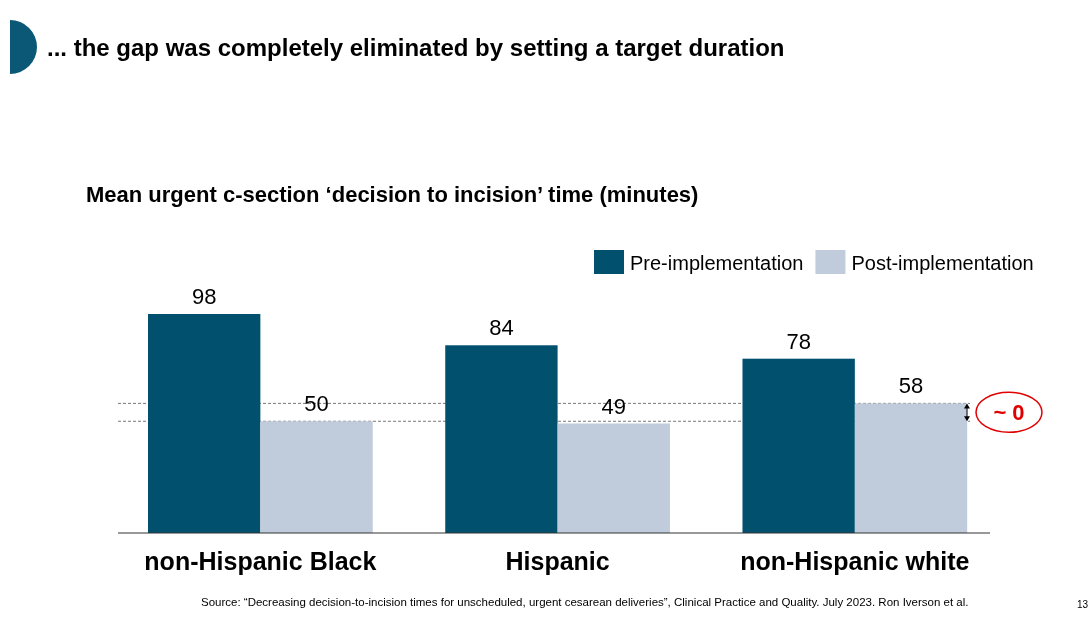 The height and width of the screenshot is (618, 1092). Describe the element at coordinates (557, 561) in the screenshot. I see `x-tick-label: Hispanic` at that location.